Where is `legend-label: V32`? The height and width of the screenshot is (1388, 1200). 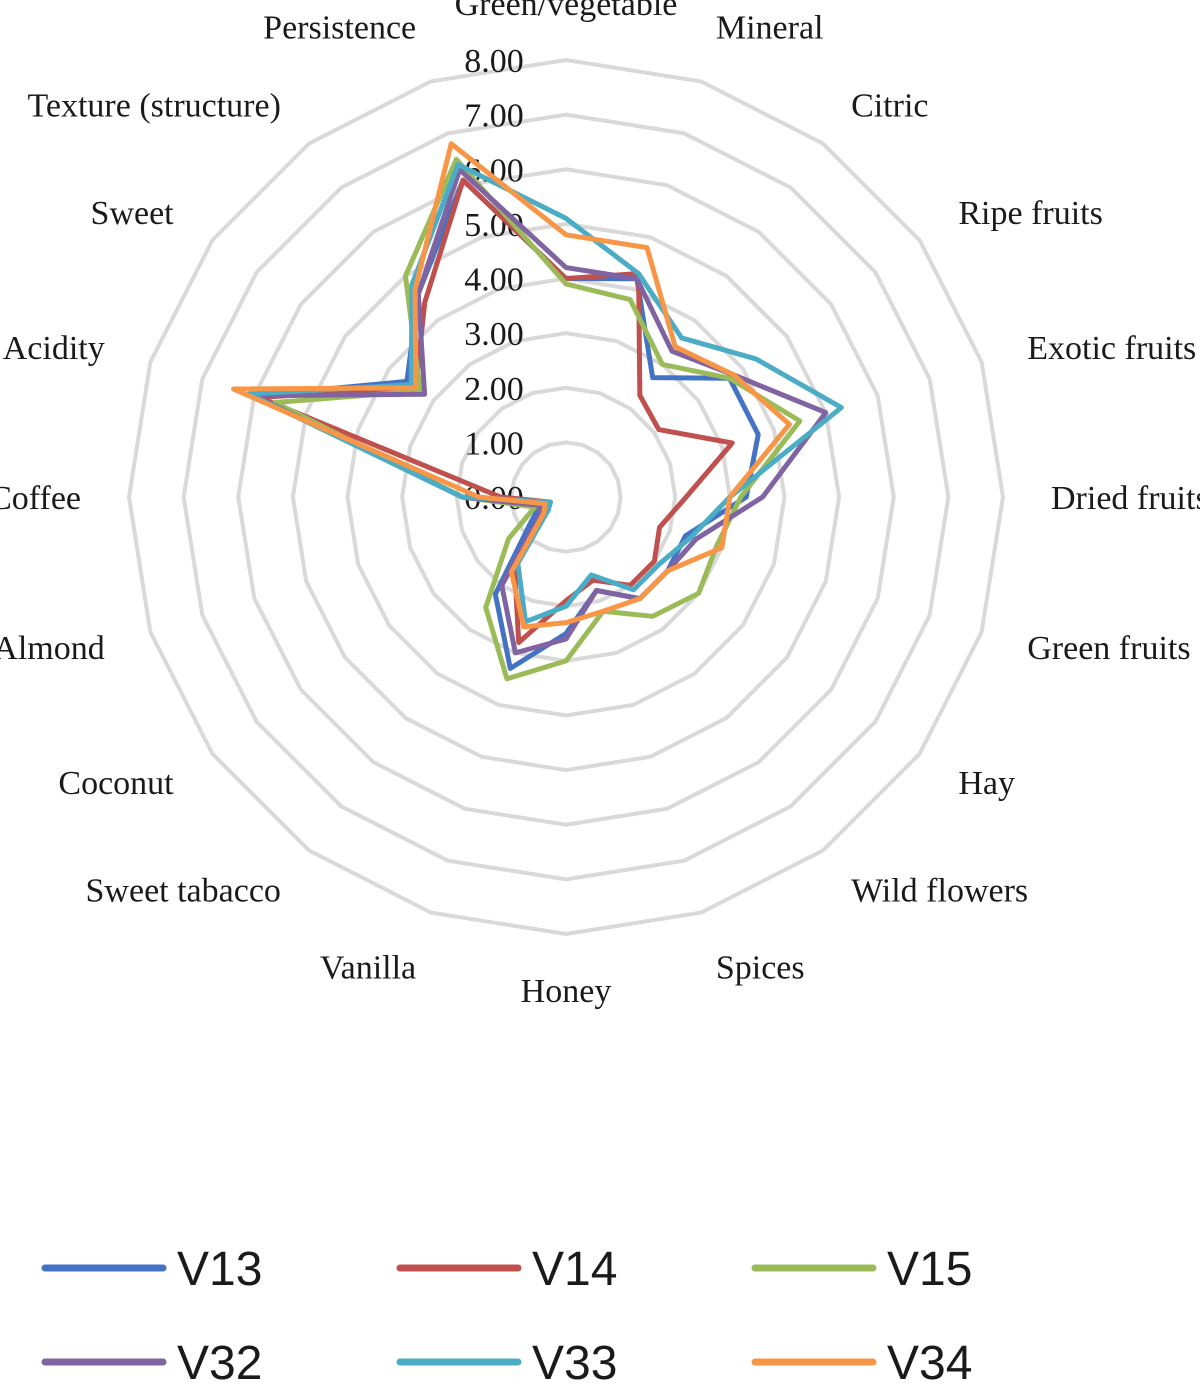 legend-label: V32 is located at coordinates (219, 1362).